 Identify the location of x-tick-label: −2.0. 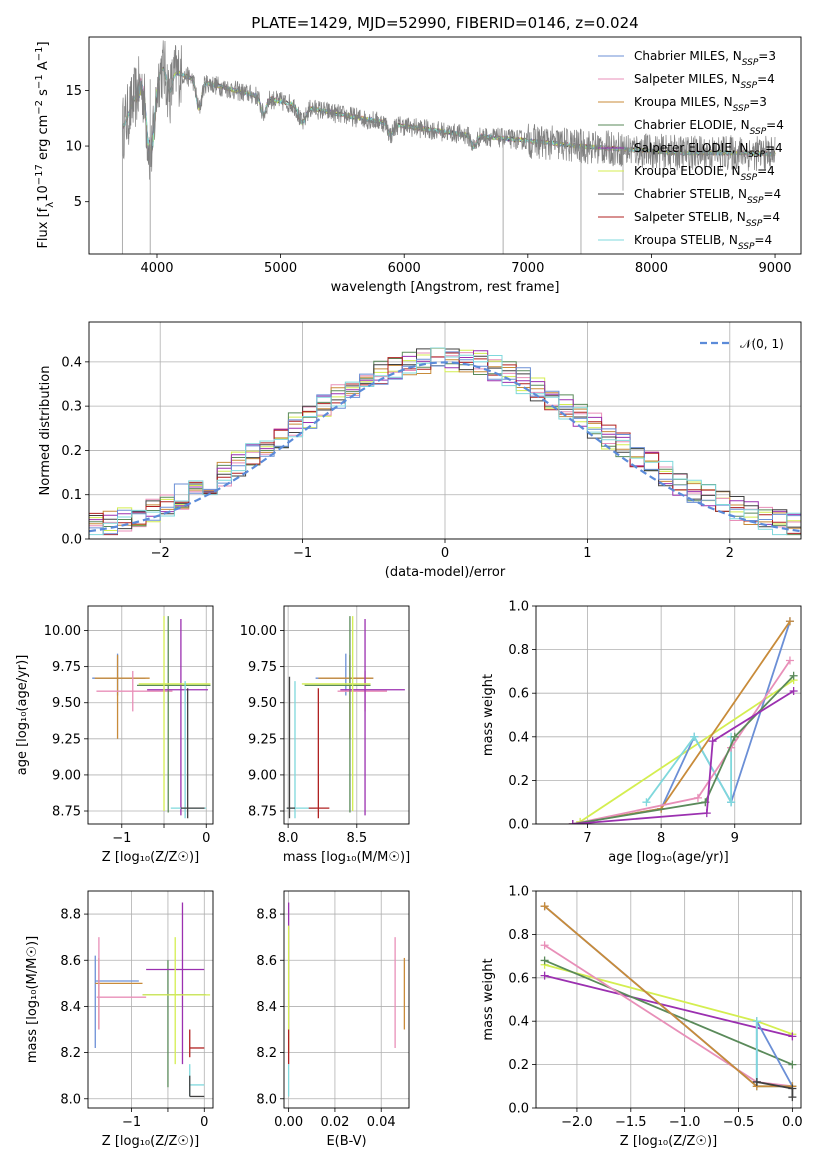
(577, 1122).